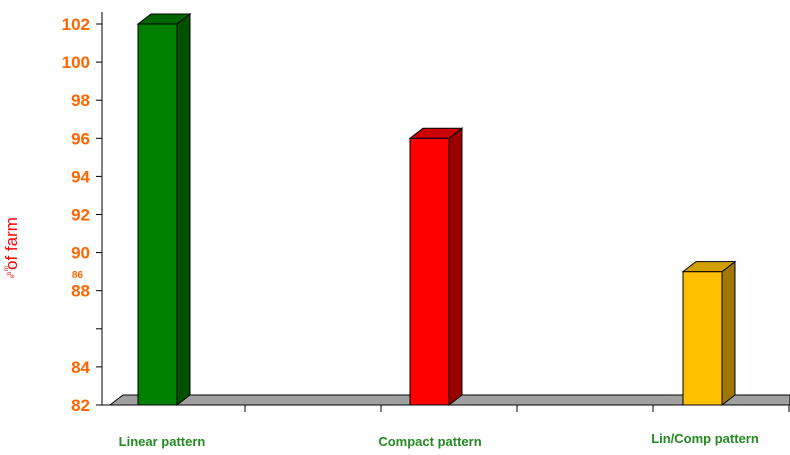 This screenshot has width=790, height=455. Describe the element at coordinates (80, 291) in the screenshot. I see `y-tick-label: 88` at that location.